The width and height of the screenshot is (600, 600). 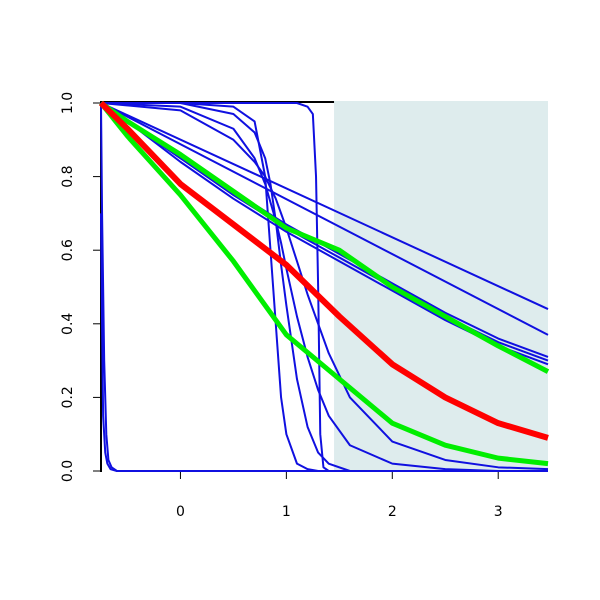 What do you see at coordinates (68, 176) in the screenshot?
I see `y-tick-label: 0.8` at bounding box center [68, 176].